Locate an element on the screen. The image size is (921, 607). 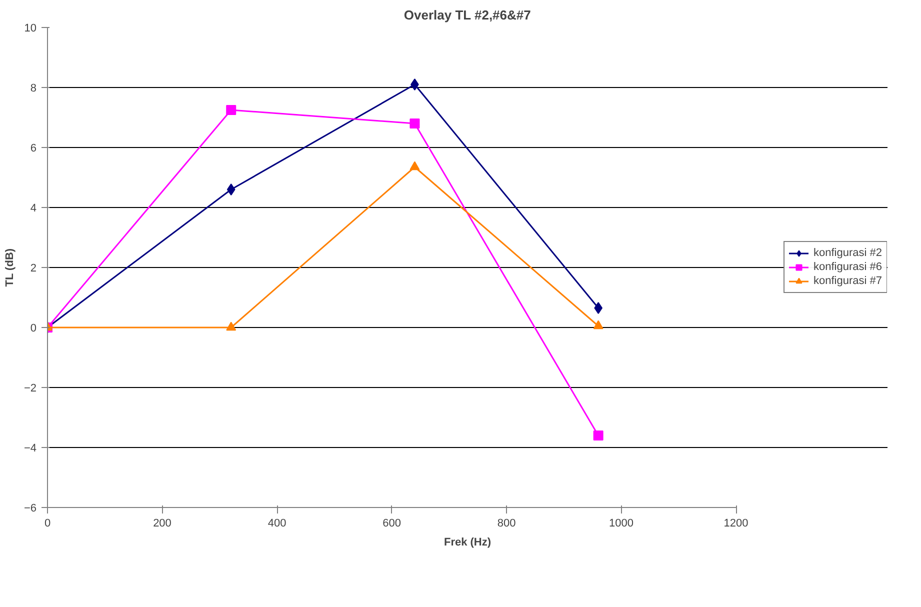
y-tick-label: 0 is located at coordinates (33, 328).